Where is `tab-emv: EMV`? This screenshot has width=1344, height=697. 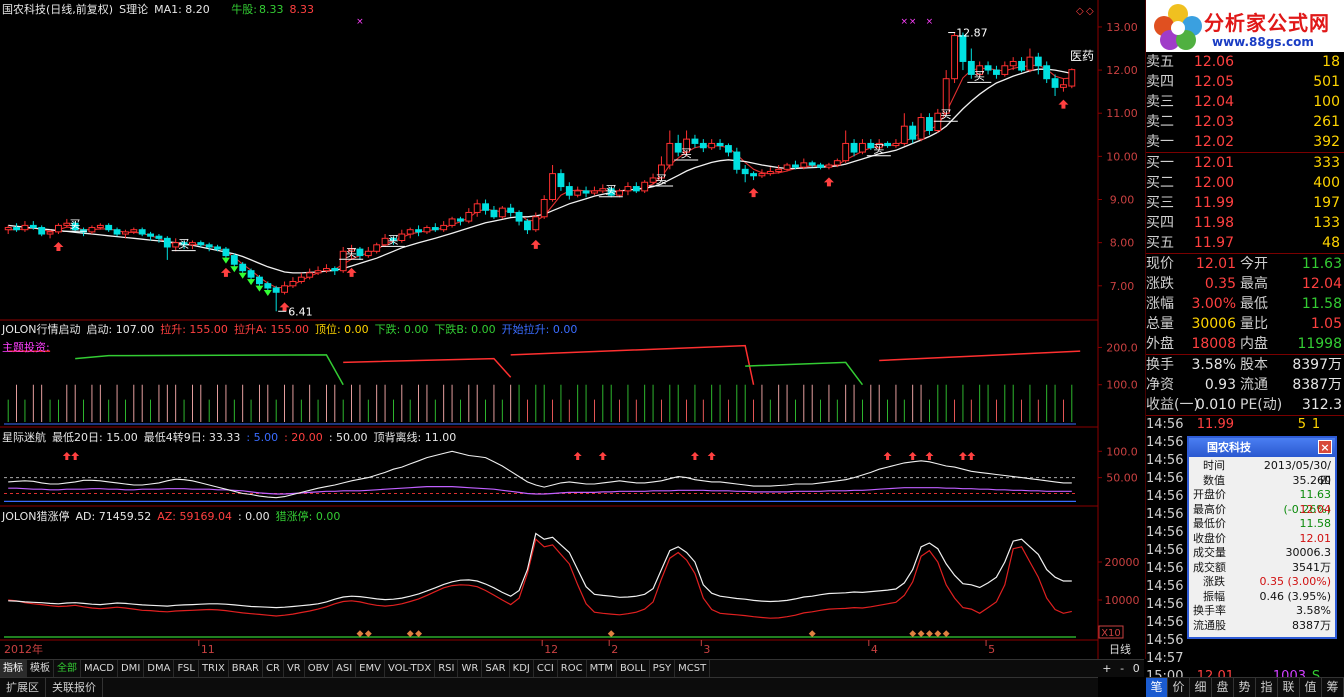 tab-emv: EMV is located at coordinates (370, 668).